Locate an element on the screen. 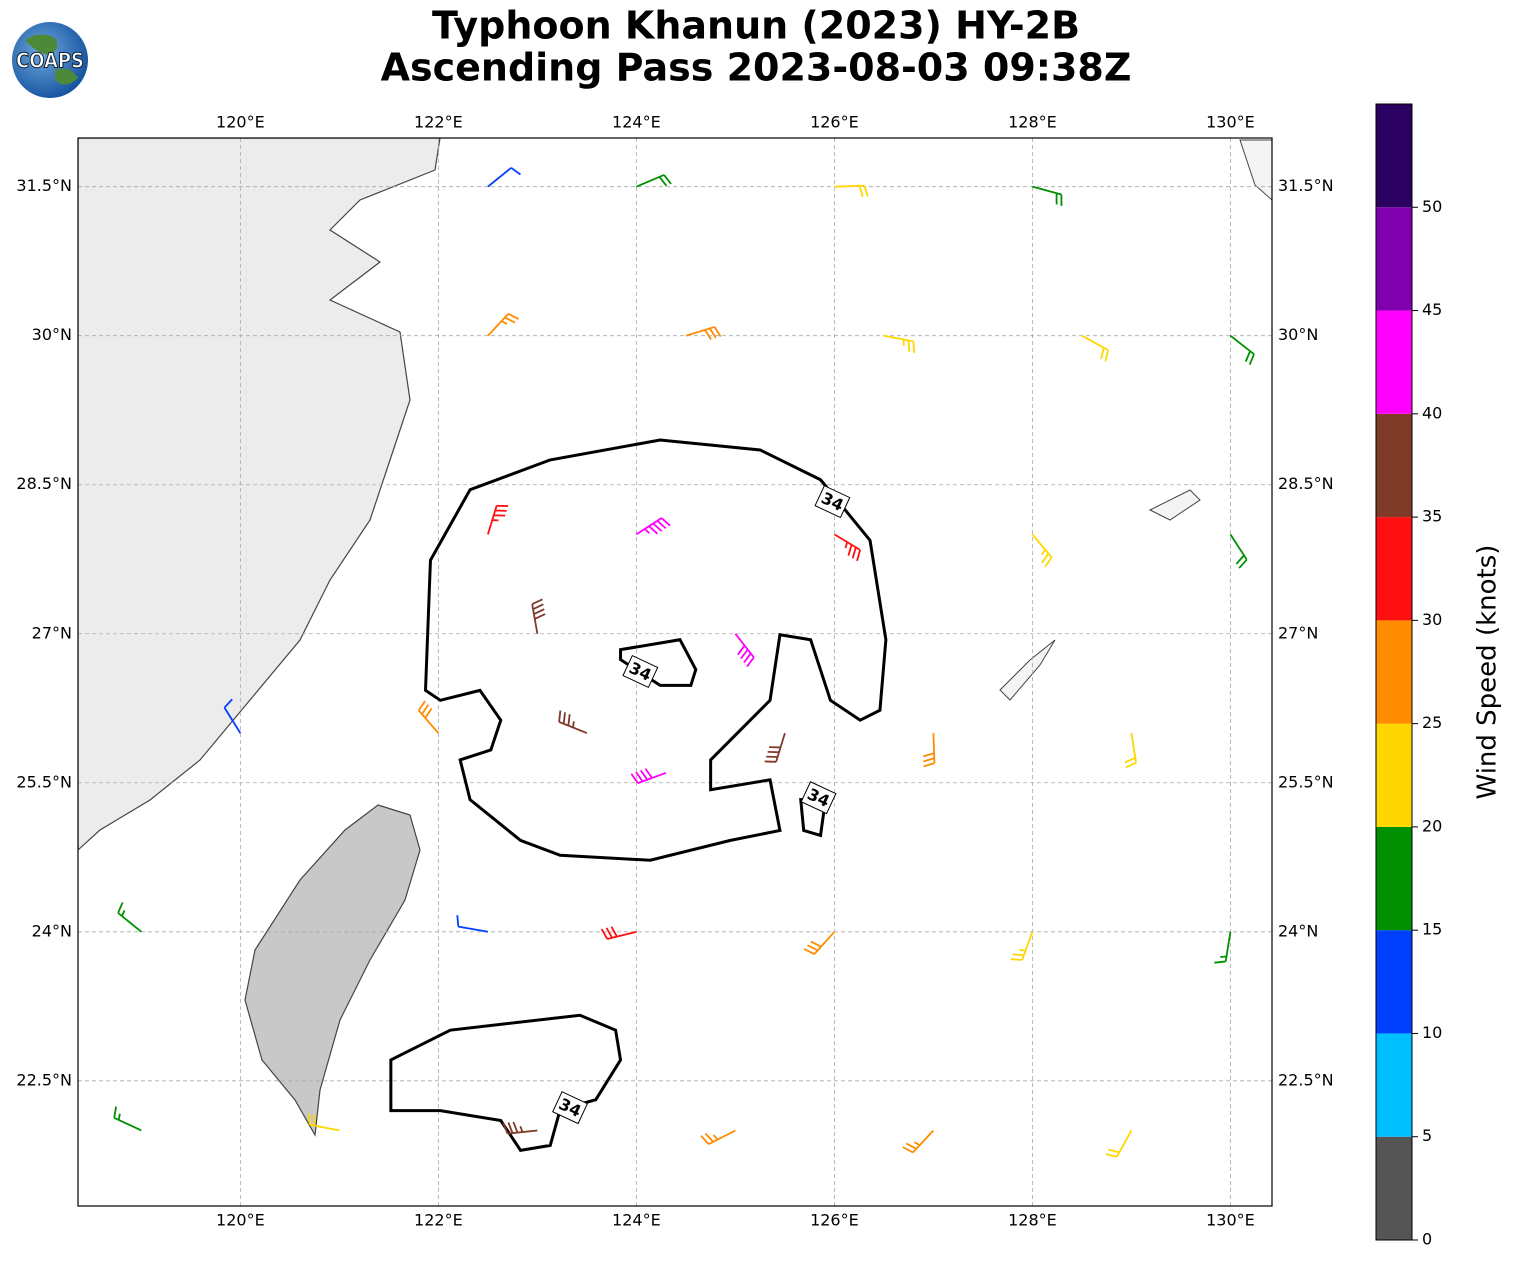  logo: COAPS is located at coordinates (50, 60).